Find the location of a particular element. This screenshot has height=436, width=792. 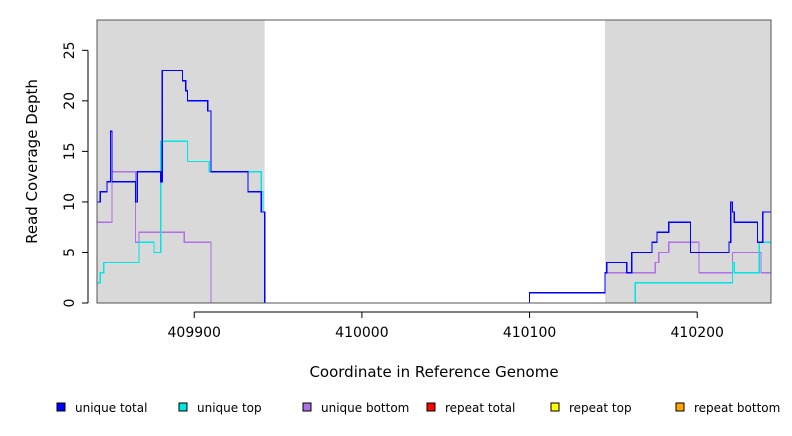

legend-item-unique-total: unique total is located at coordinates (101, 408).